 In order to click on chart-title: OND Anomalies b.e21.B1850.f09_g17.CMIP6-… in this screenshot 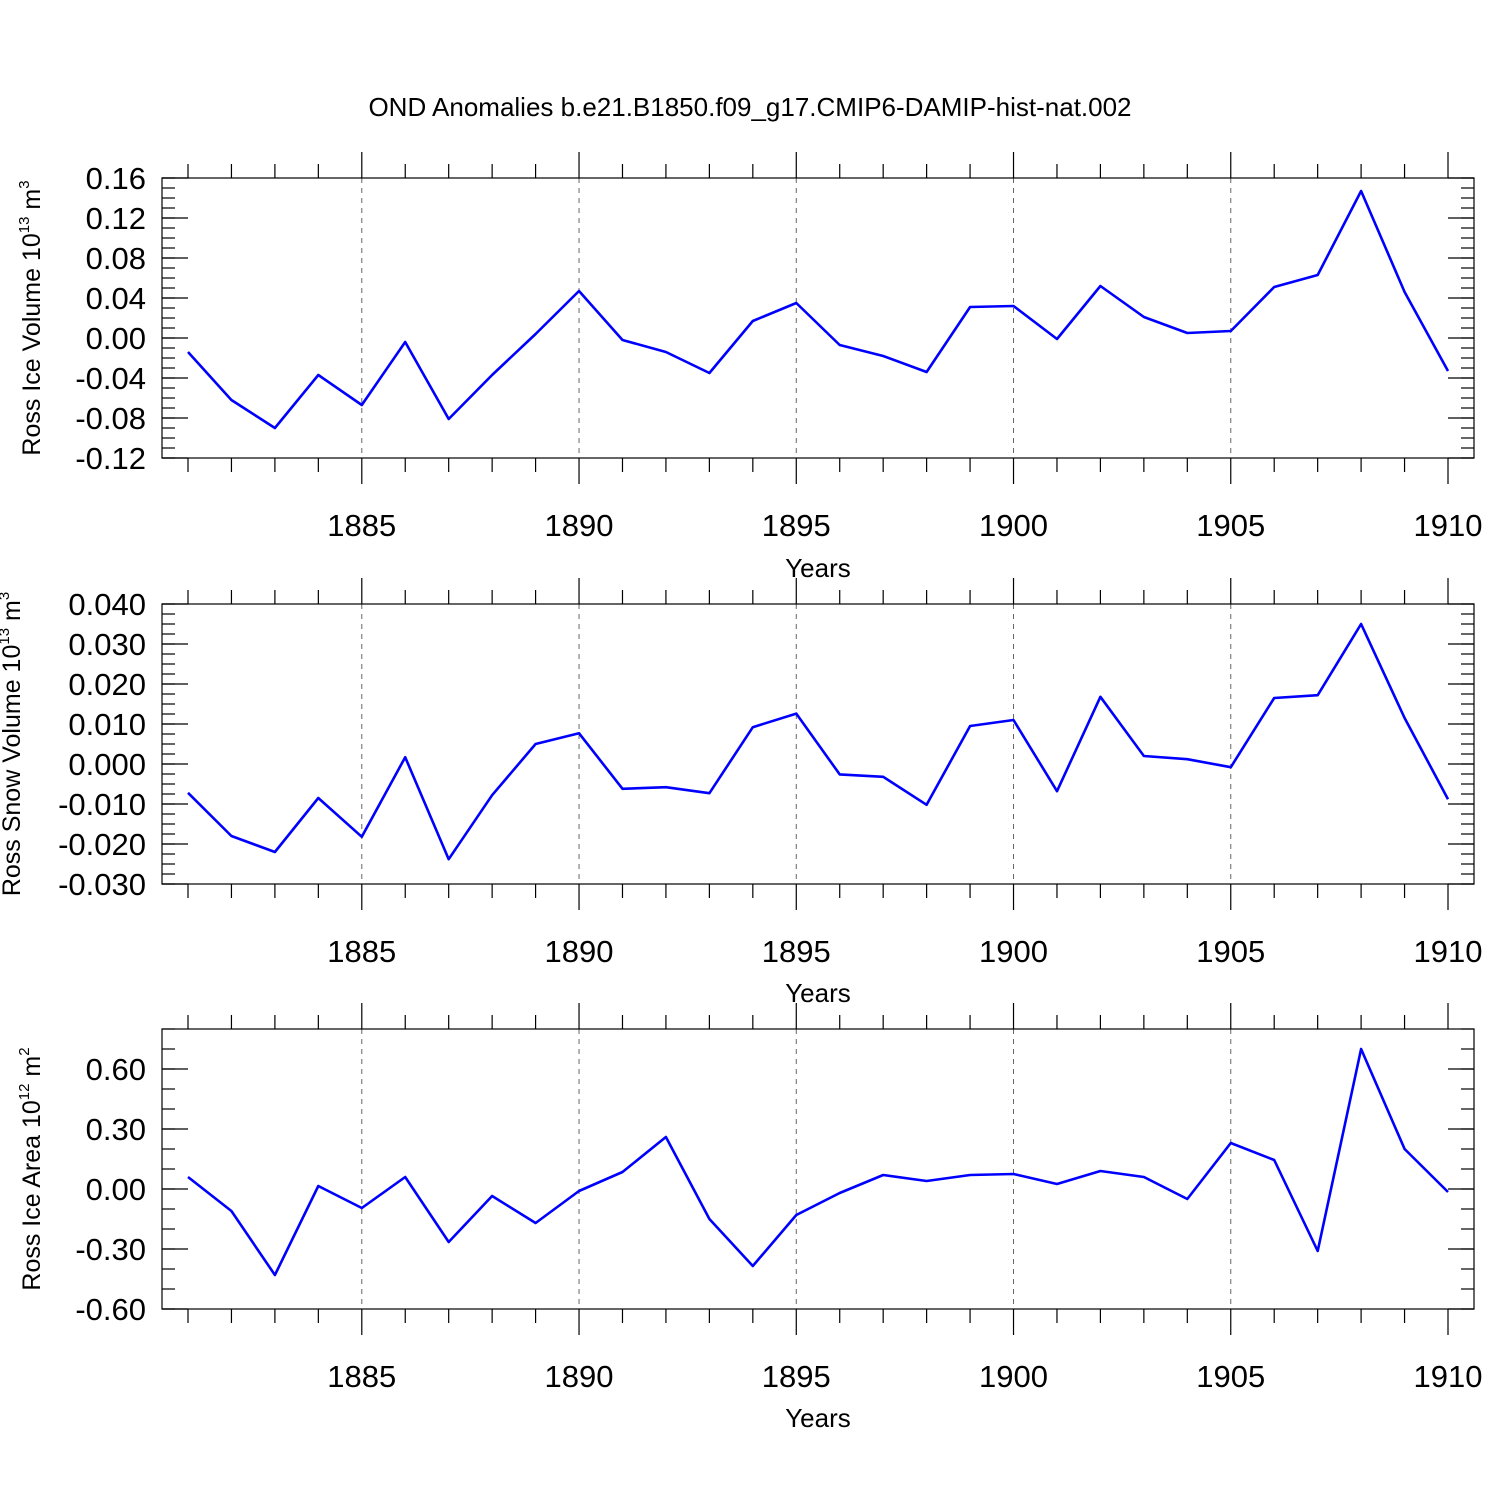, I will do `click(749, 107)`.